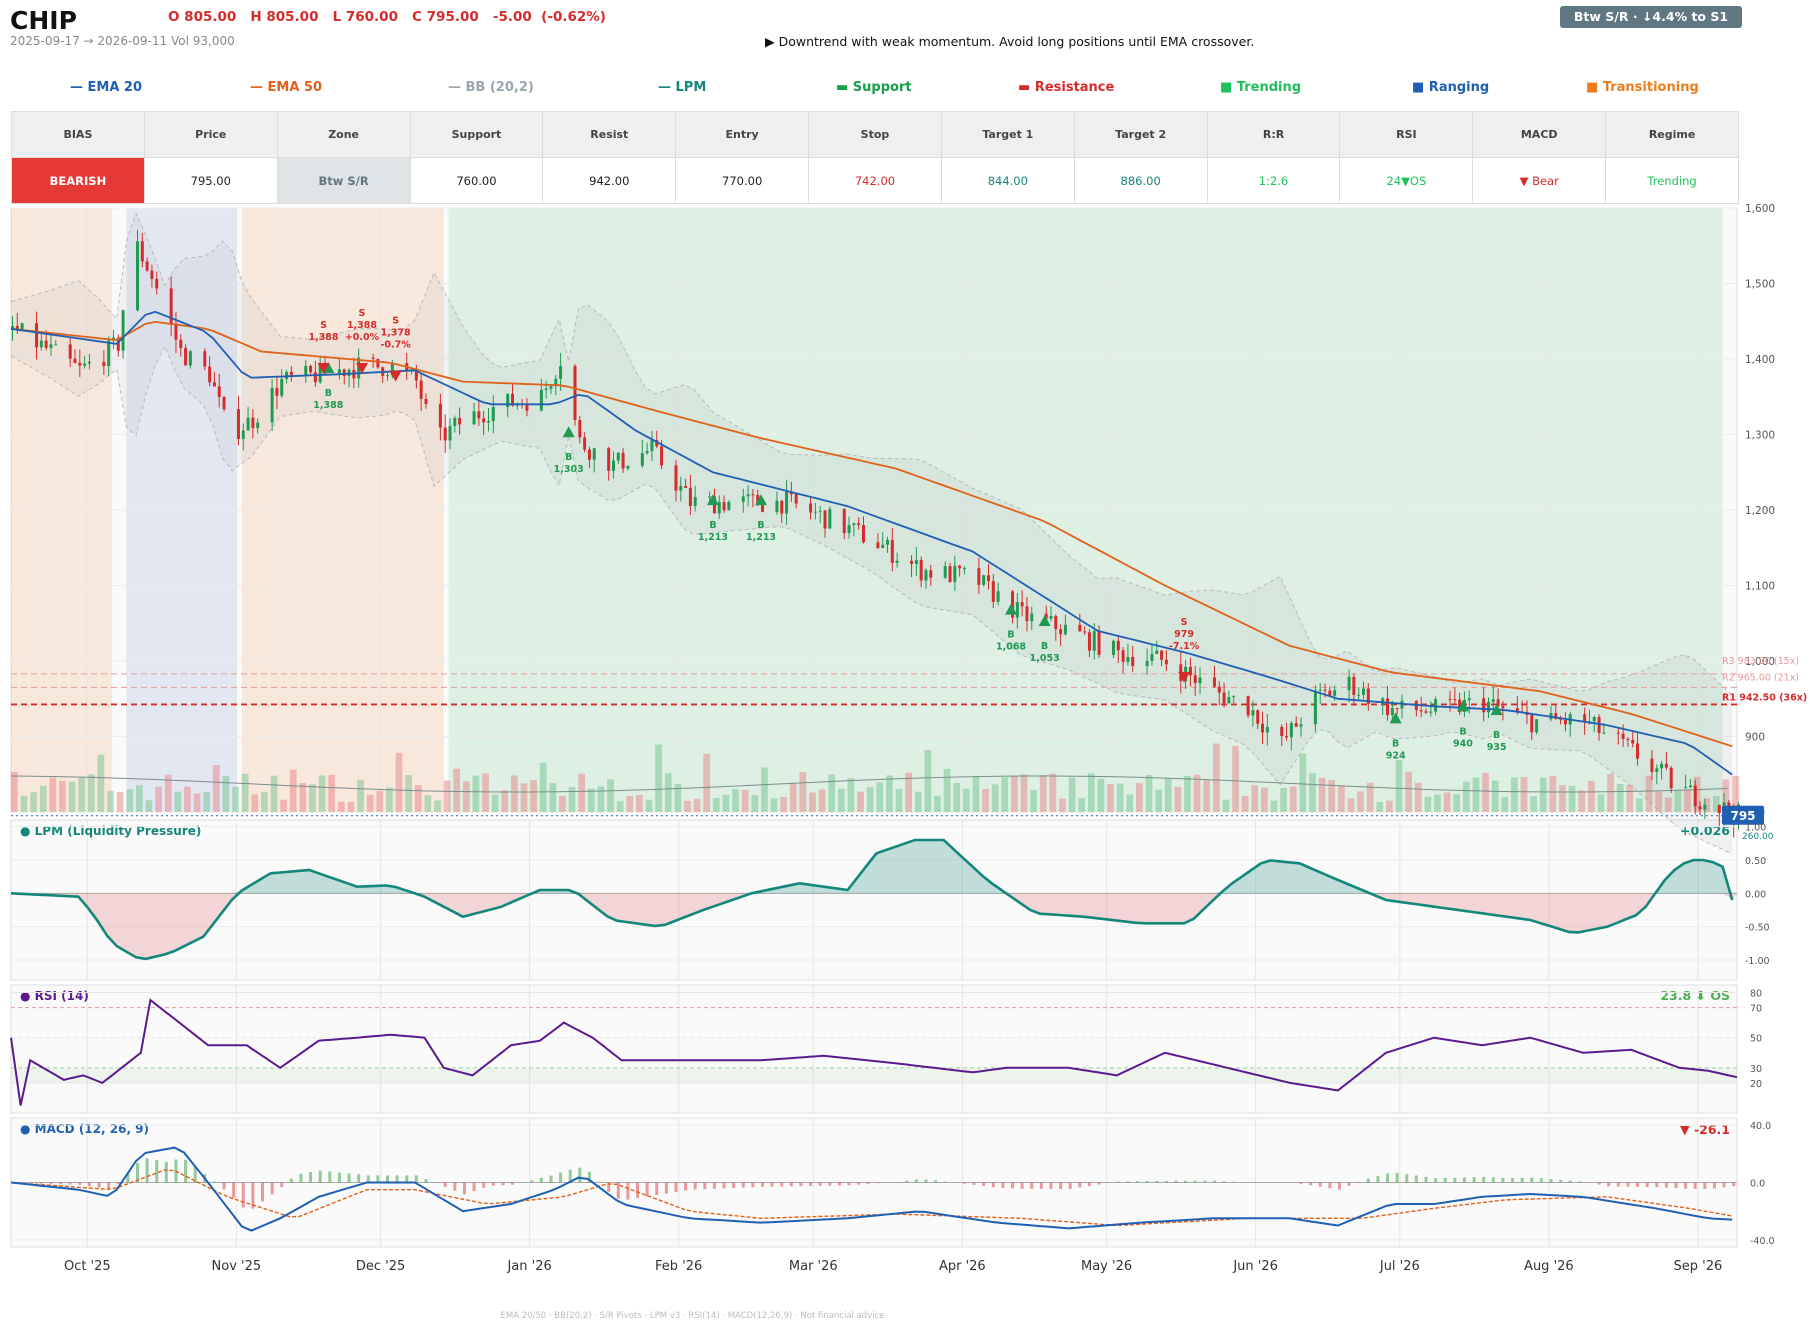  What do you see at coordinates (1007, 134) in the screenshot?
I see `th-target1: Target 1` at bounding box center [1007, 134].